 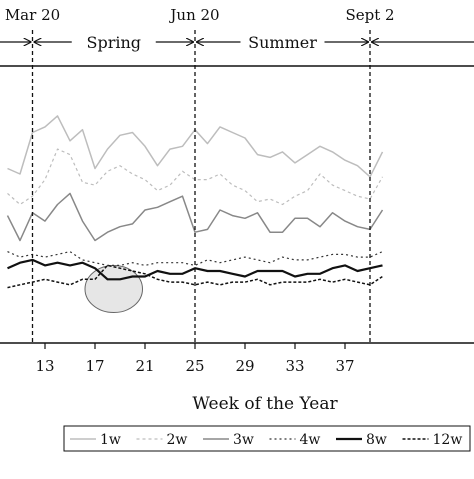 I want to click on legend-label-8w: 8w, so click(x=376, y=440).